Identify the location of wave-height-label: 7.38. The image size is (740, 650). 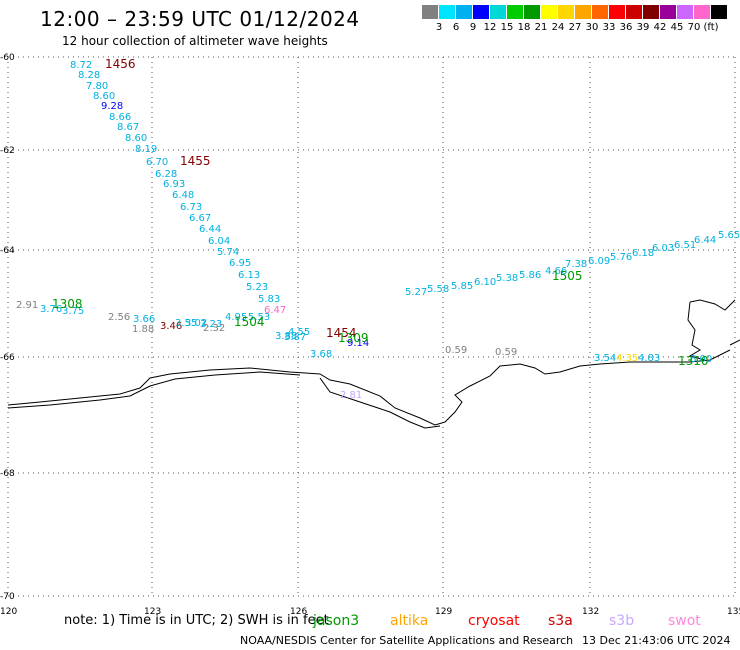
(576, 264).